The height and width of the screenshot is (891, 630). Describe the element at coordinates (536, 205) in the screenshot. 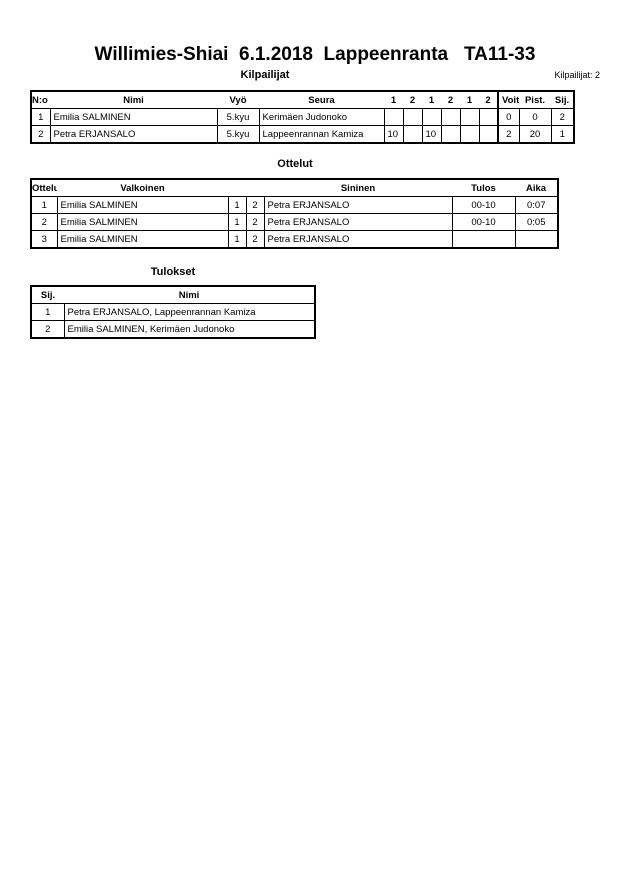

I see `table-cell: 0:07` at that location.